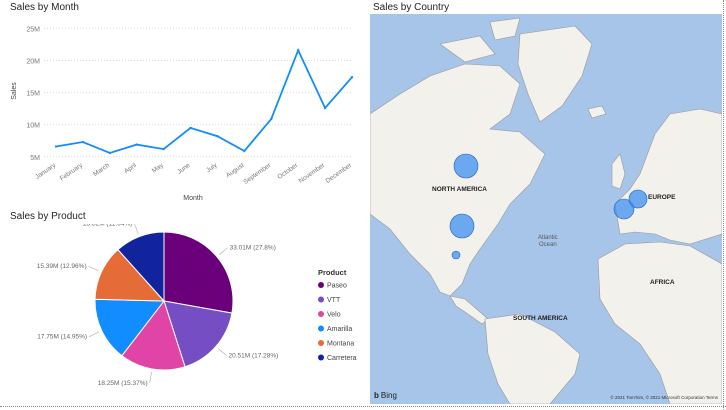 Image resolution: width=726 pixels, height=410 pixels. I want to click on pie-slice-amarilla, so click(129, 327).